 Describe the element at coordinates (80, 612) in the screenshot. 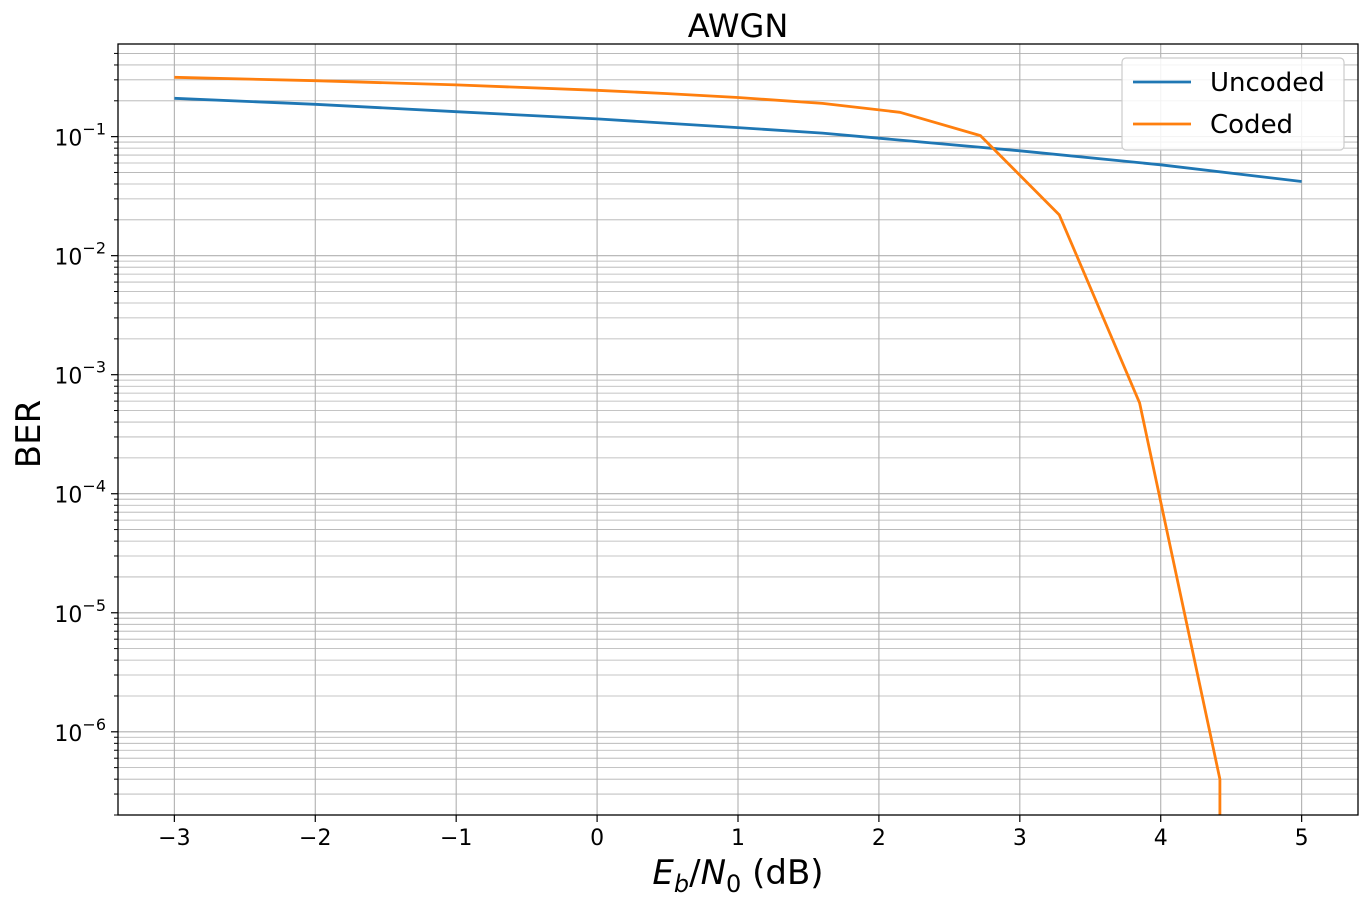

I see `y-tick-label: 10⁻⁵` at that location.